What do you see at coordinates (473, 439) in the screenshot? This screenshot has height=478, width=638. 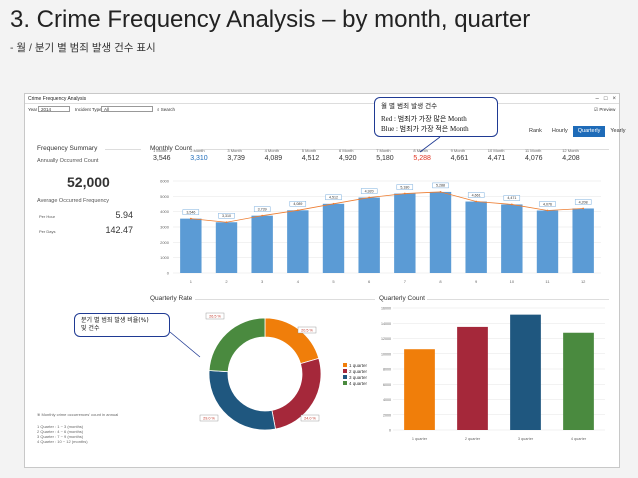 I see `x-tick-label: 2 quarter` at bounding box center [473, 439].